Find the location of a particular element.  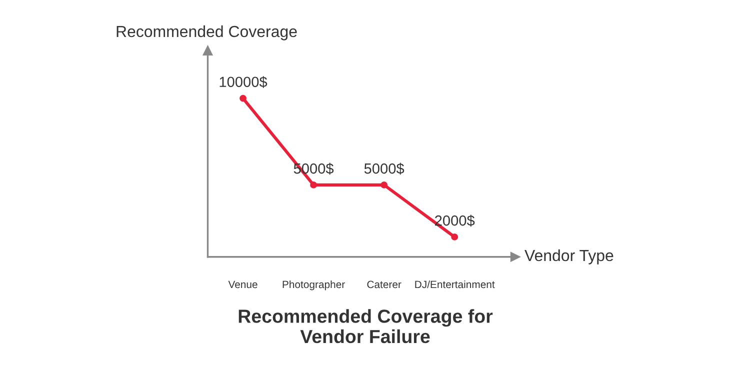

x-tick-label: Caterer is located at coordinates (384, 284).